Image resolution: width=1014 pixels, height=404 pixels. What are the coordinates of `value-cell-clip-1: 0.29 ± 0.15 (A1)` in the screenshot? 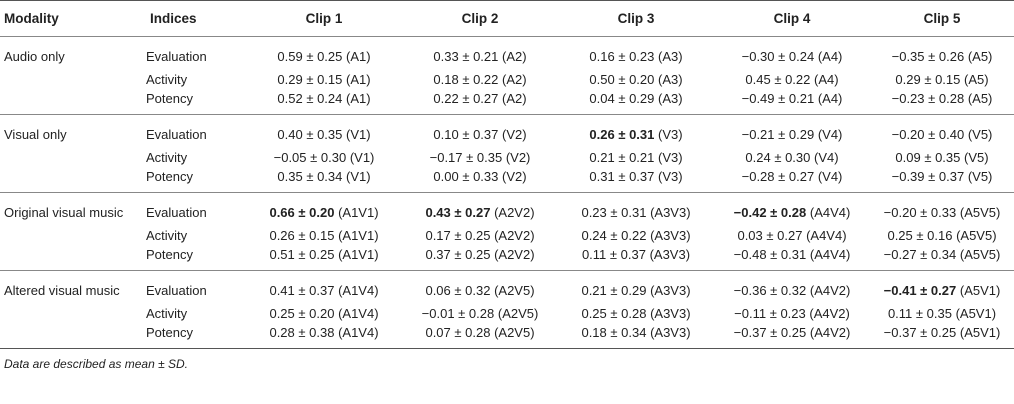 It's located at (324, 79).